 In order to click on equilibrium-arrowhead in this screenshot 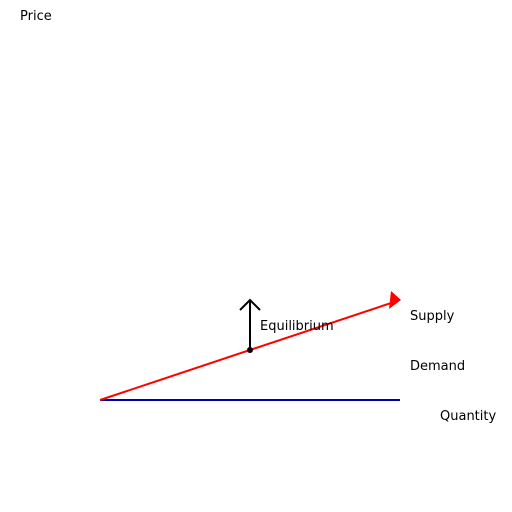, I will do `click(250, 304)`.